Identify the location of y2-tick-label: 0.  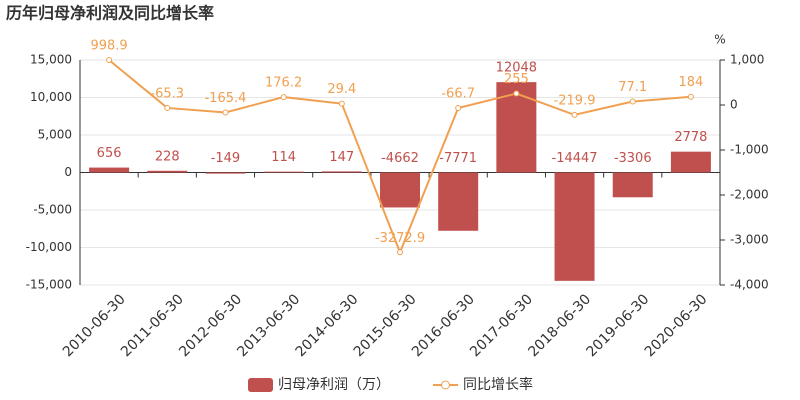
(734, 105).